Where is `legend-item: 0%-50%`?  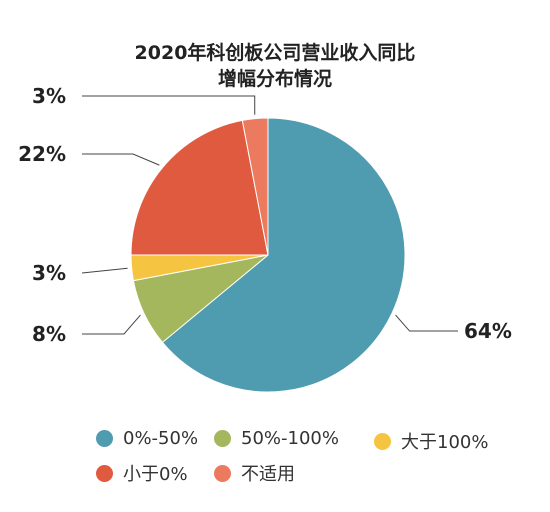
legend-item: 0%-50% is located at coordinates (147, 438).